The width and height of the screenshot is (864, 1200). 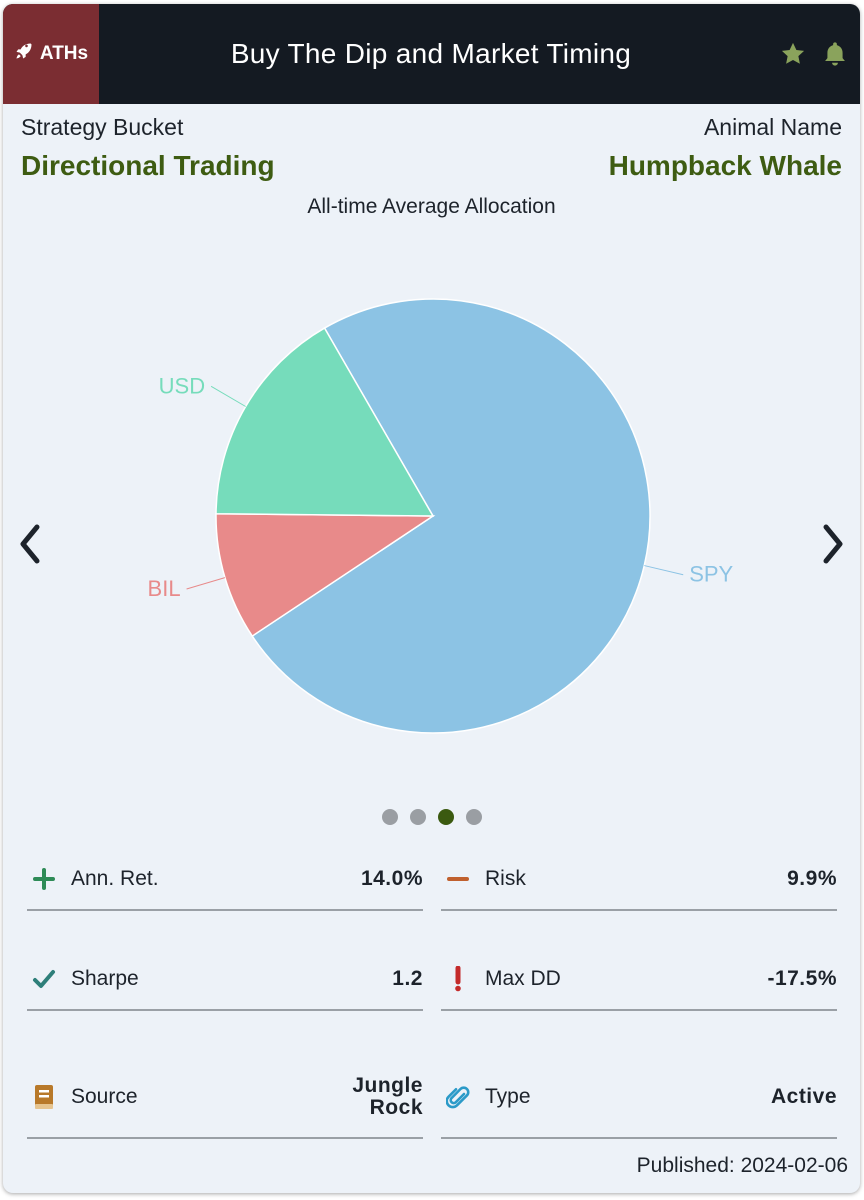 What do you see at coordinates (431, 817) in the screenshot?
I see `carousel-dots` at bounding box center [431, 817].